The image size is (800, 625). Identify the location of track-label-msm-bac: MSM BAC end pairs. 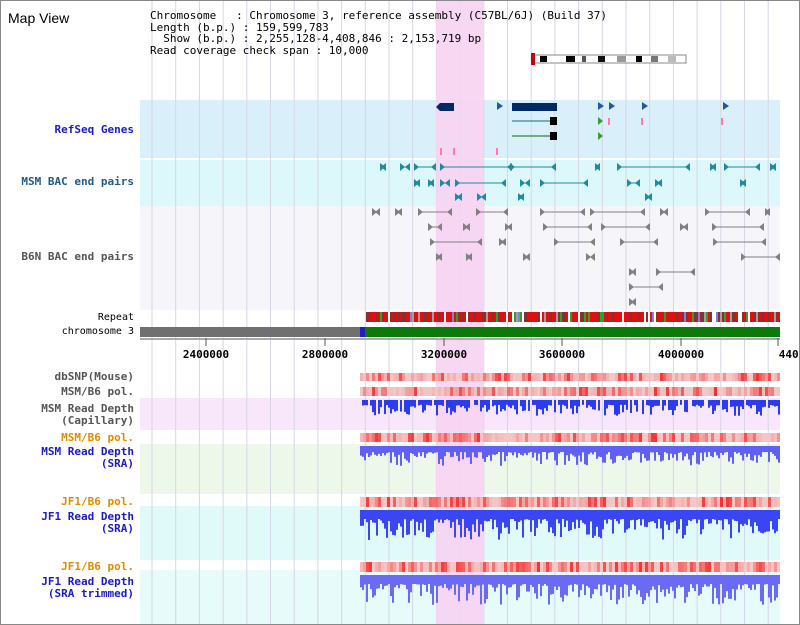
(77, 181).